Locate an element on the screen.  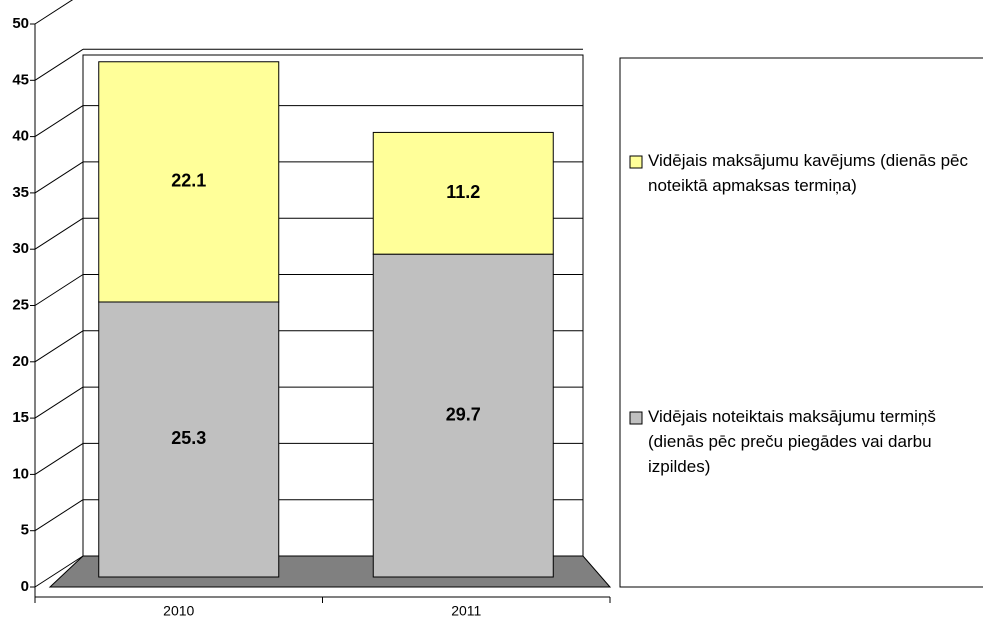
y-tick-label: 5 is located at coordinates (25, 530).